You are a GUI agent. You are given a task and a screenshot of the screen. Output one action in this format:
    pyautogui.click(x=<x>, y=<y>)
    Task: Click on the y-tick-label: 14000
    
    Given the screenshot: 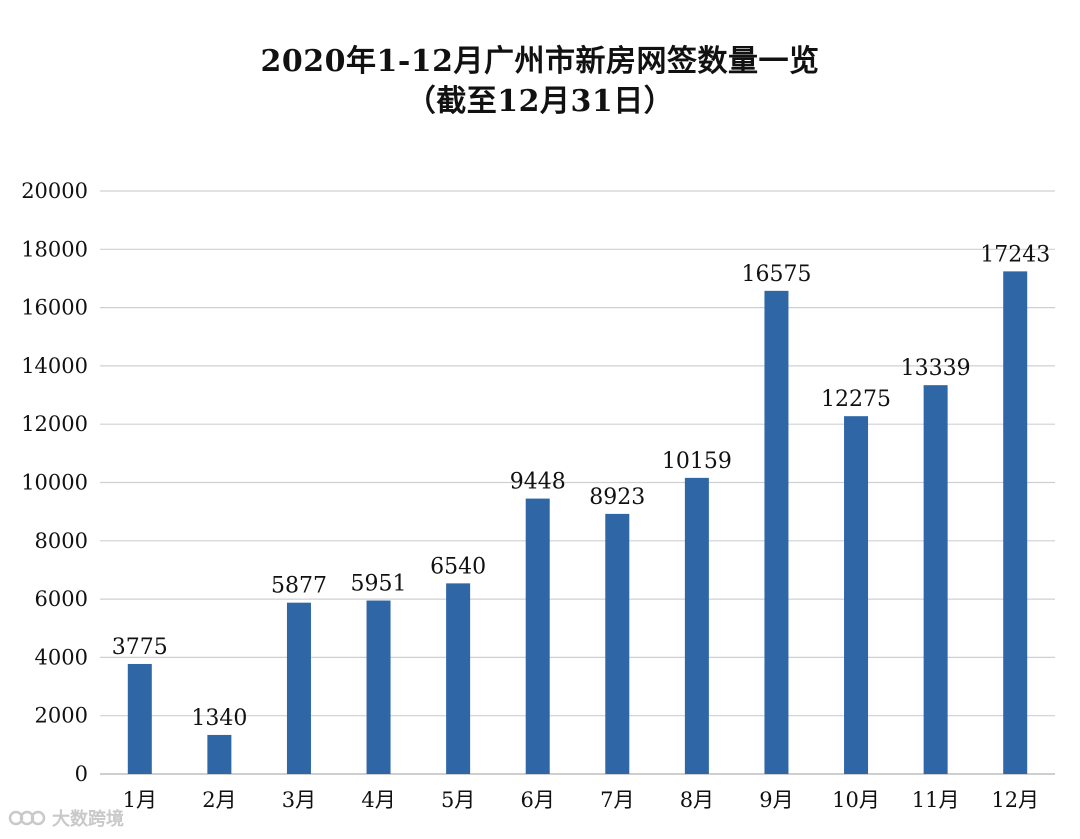 What is the action you would take?
    pyautogui.click(x=54, y=366)
    